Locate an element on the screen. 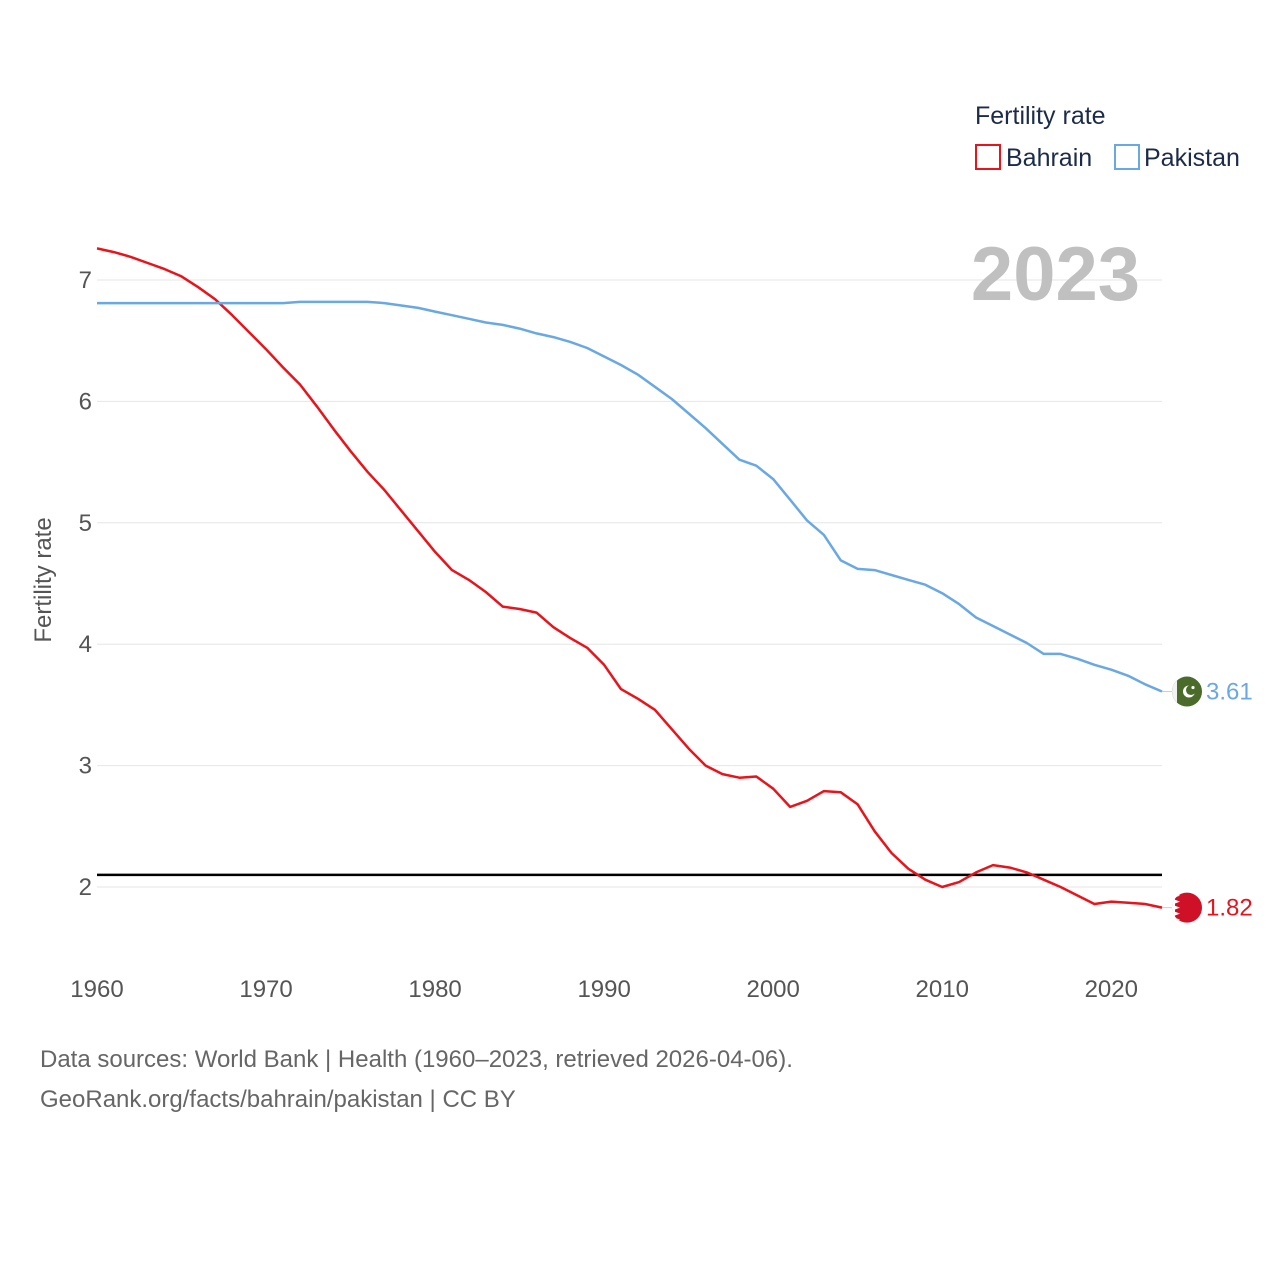 The height and width of the screenshot is (1280, 1280). legend-swatch-pakistan is located at coordinates (1127, 157).